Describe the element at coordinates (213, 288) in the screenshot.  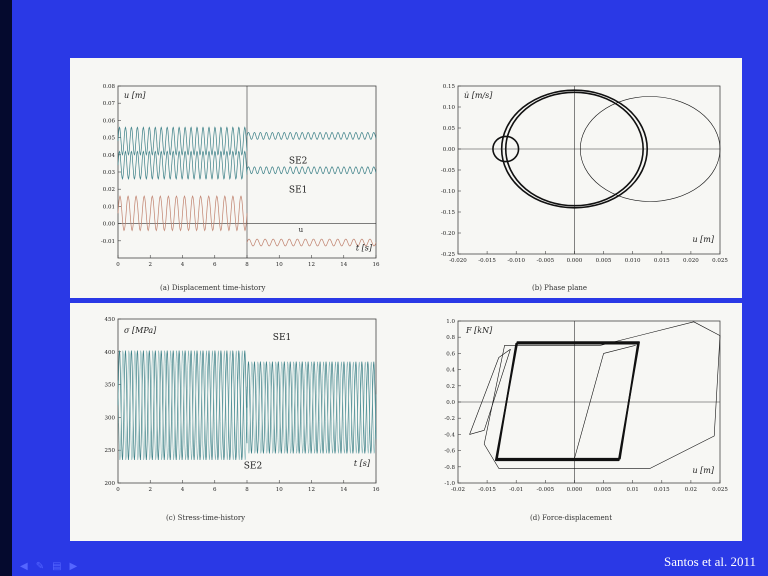
I see `caption-a: (a) Displacement time-history` at that location.